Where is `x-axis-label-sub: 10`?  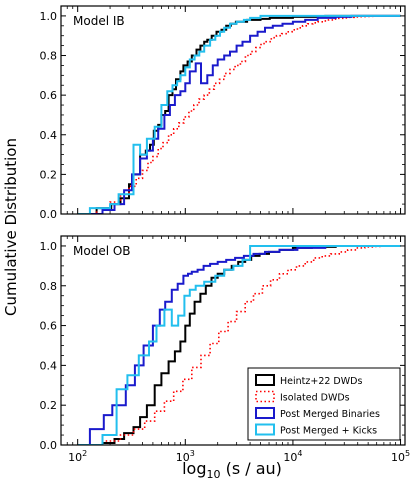 x-axis-label-sub: 10 is located at coordinates (213, 474).